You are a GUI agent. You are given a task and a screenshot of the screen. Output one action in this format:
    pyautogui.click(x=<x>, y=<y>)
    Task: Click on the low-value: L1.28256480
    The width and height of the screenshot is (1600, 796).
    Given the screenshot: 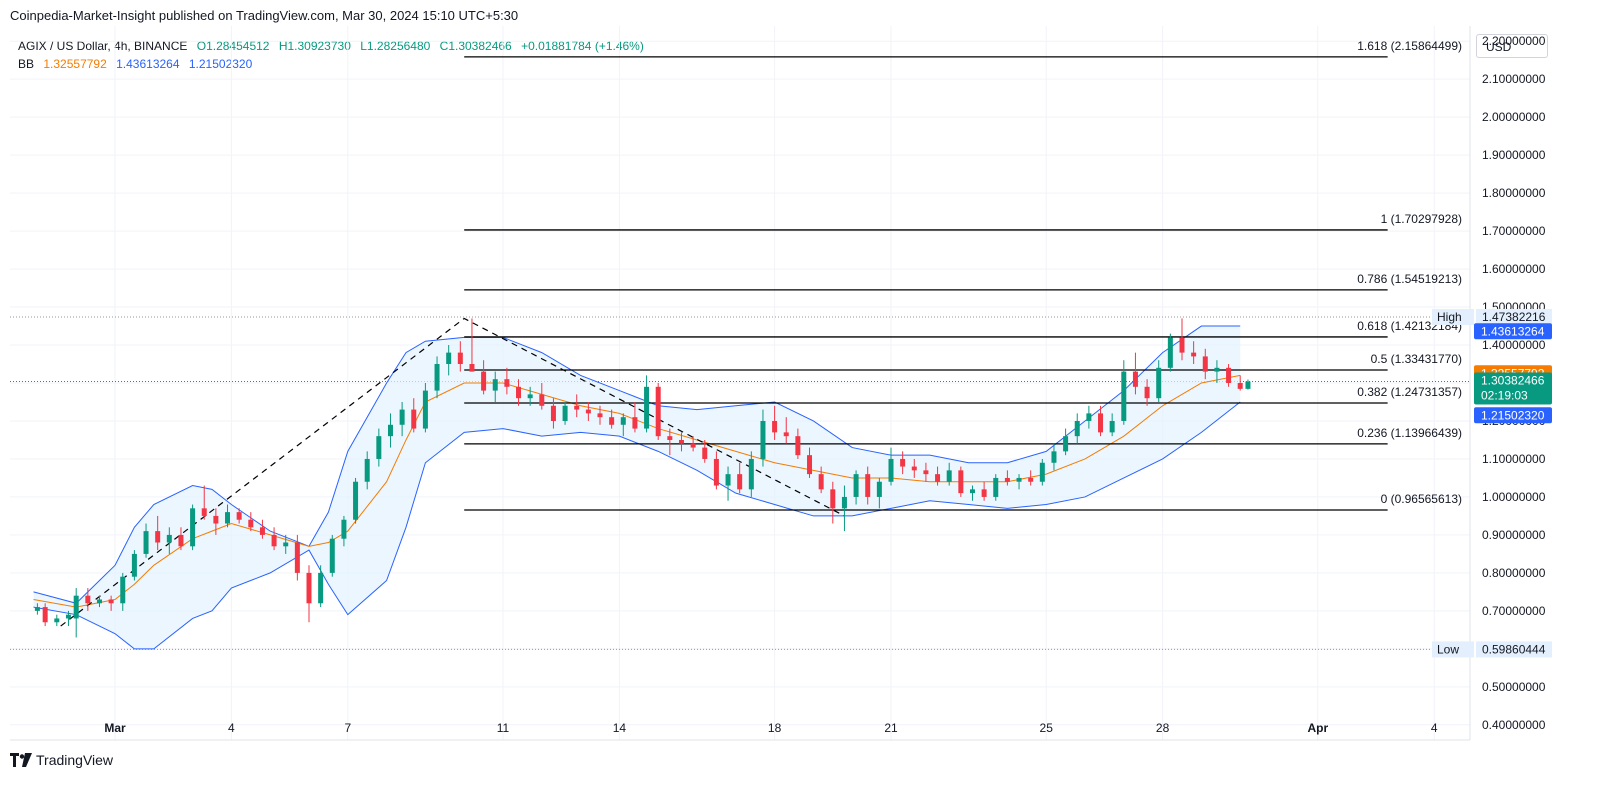 What is the action you would take?
    pyautogui.click(x=395, y=46)
    